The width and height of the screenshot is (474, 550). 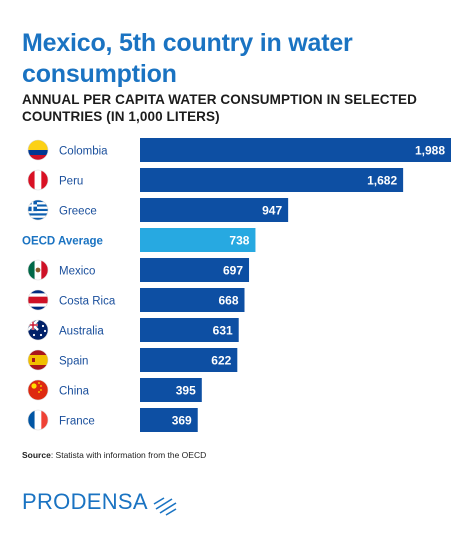 What do you see at coordinates (81, 332) in the screenshot?
I see `category-label: Australia` at bounding box center [81, 332].